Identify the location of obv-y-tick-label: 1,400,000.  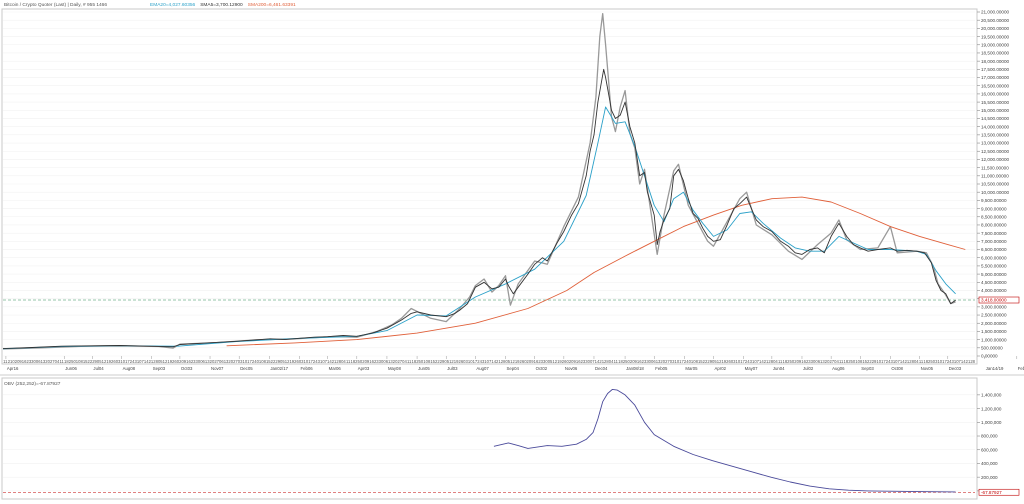
(991, 395).